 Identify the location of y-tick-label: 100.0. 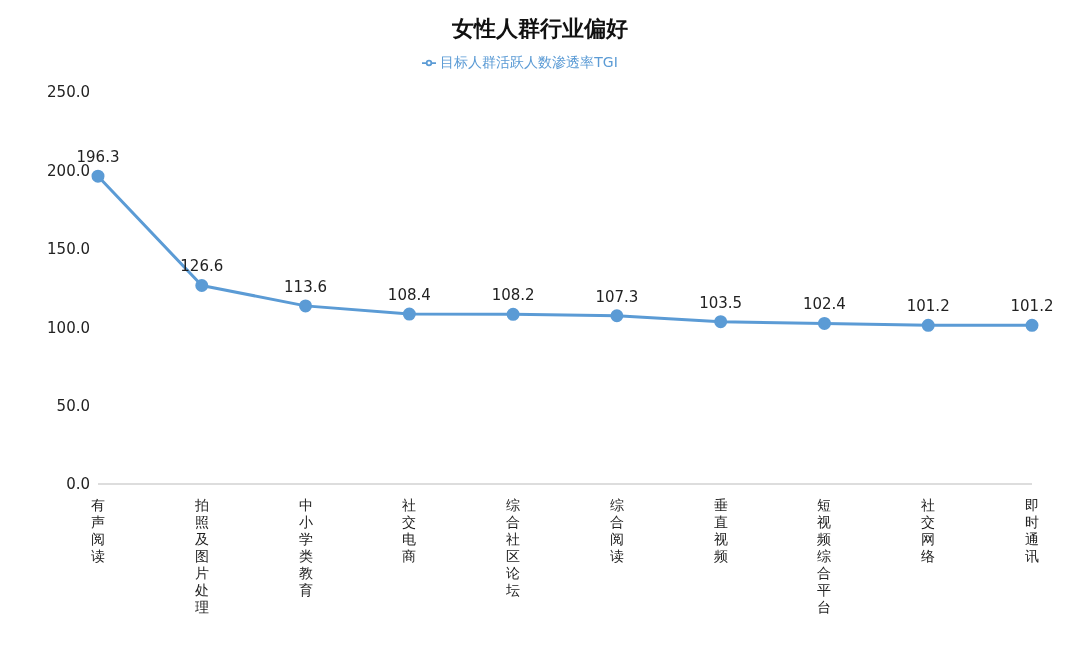
(68, 327).